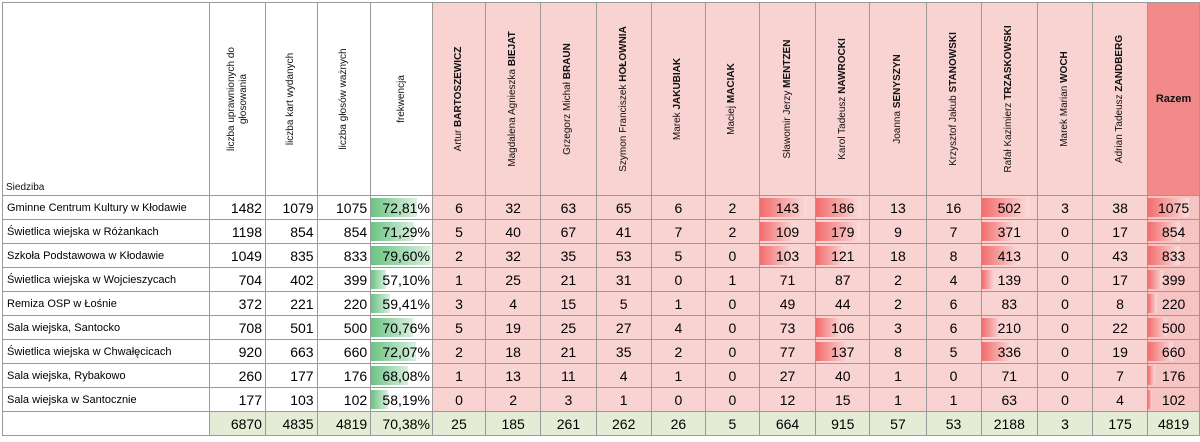 This screenshot has width=1200, height=442. I want to click on votes-cell: 18, so click(513, 351).